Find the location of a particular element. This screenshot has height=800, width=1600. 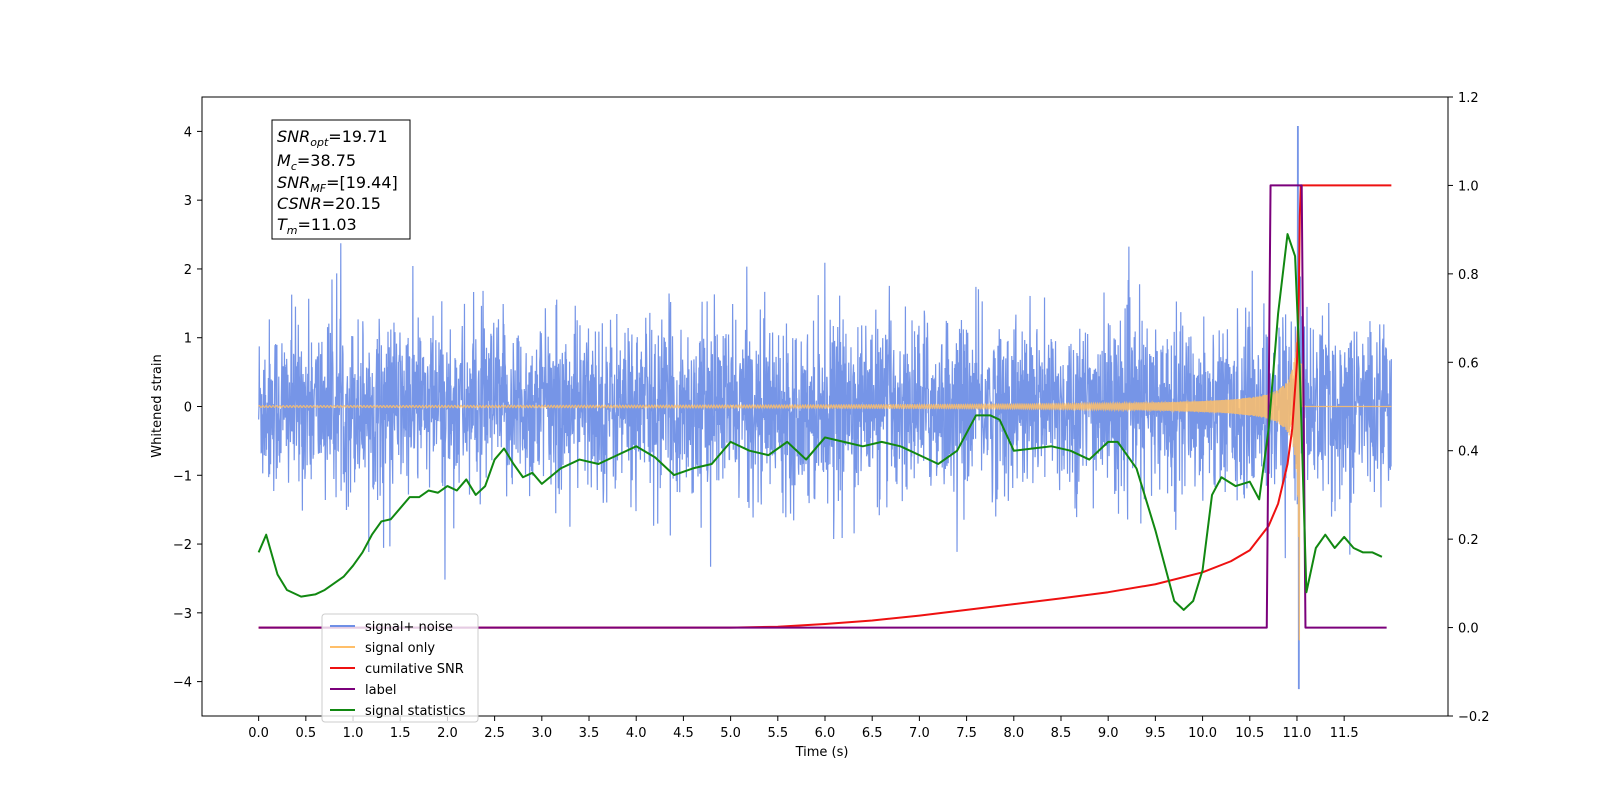

y-right-tick-label: 0.6 is located at coordinates (1468, 363).